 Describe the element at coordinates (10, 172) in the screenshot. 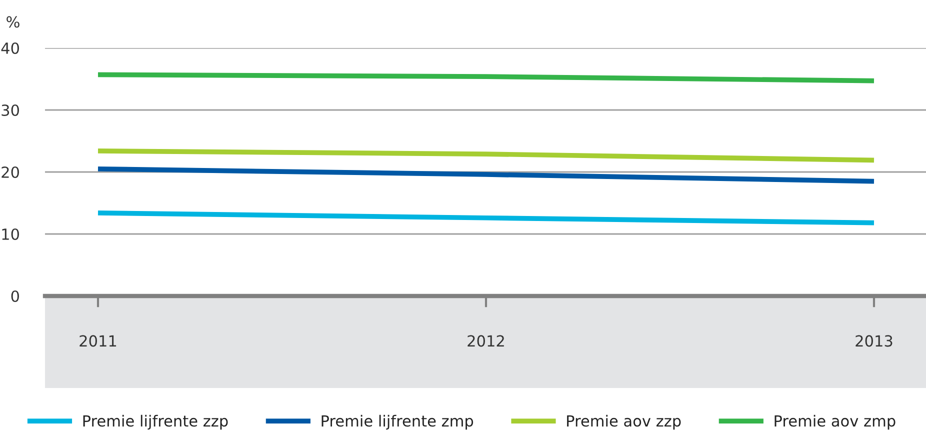

I see `y-tick-label: 20` at that location.